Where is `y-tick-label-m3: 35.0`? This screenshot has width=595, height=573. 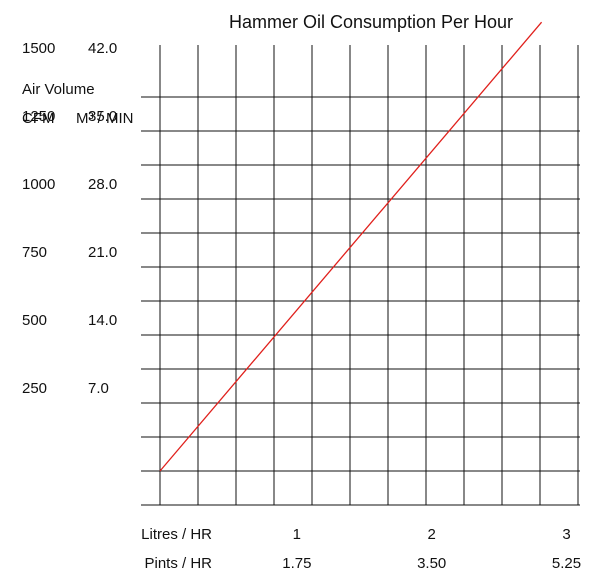 y-tick-label-m3: 35.0 is located at coordinates (102, 116).